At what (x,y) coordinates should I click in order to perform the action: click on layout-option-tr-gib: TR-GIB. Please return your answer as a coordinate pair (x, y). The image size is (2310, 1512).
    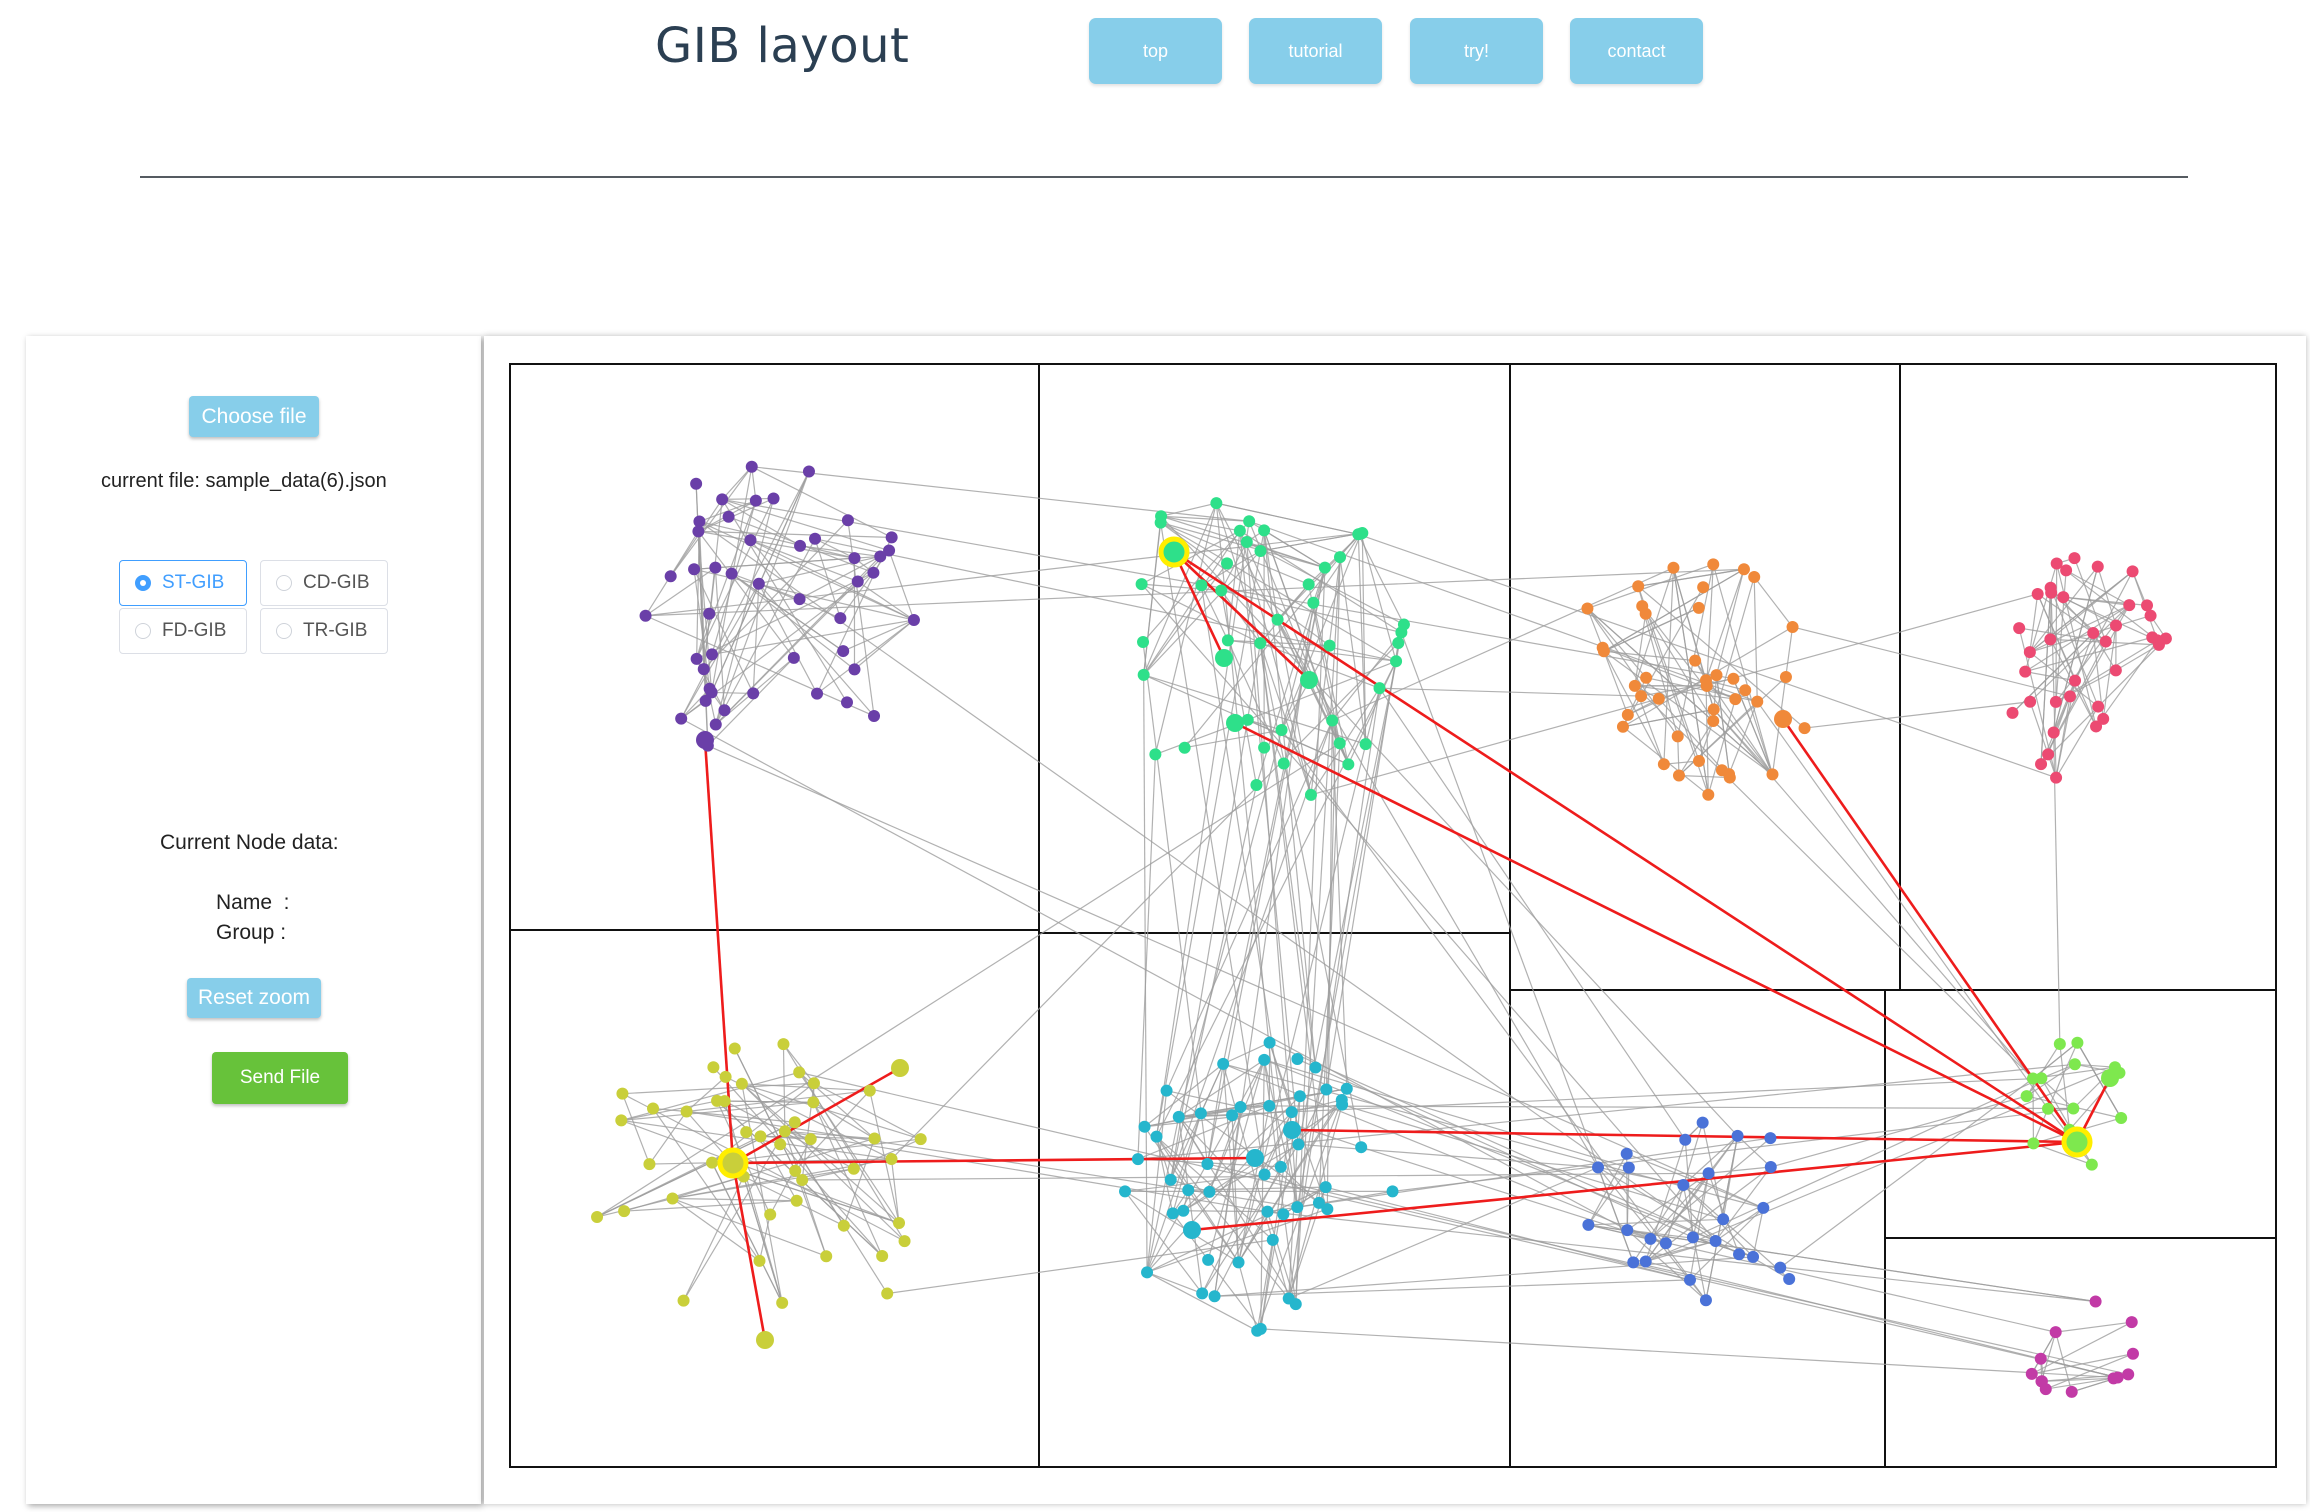
    Looking at the image, I should click on (324, 631).